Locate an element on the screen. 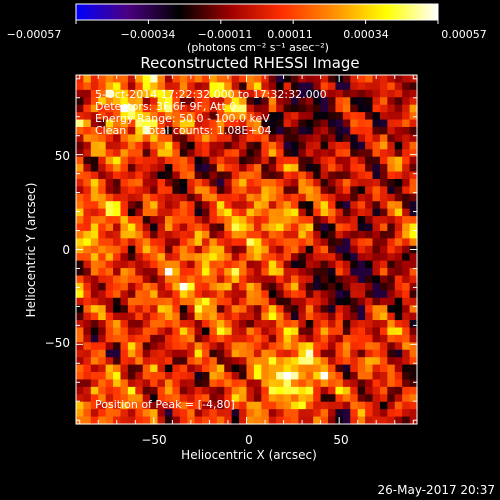 The height and width of the screenshot is (500, 500). annotation-energy-range: Energy Range: 50.0 - 100.0 keV is located at coordinates (182, 118).